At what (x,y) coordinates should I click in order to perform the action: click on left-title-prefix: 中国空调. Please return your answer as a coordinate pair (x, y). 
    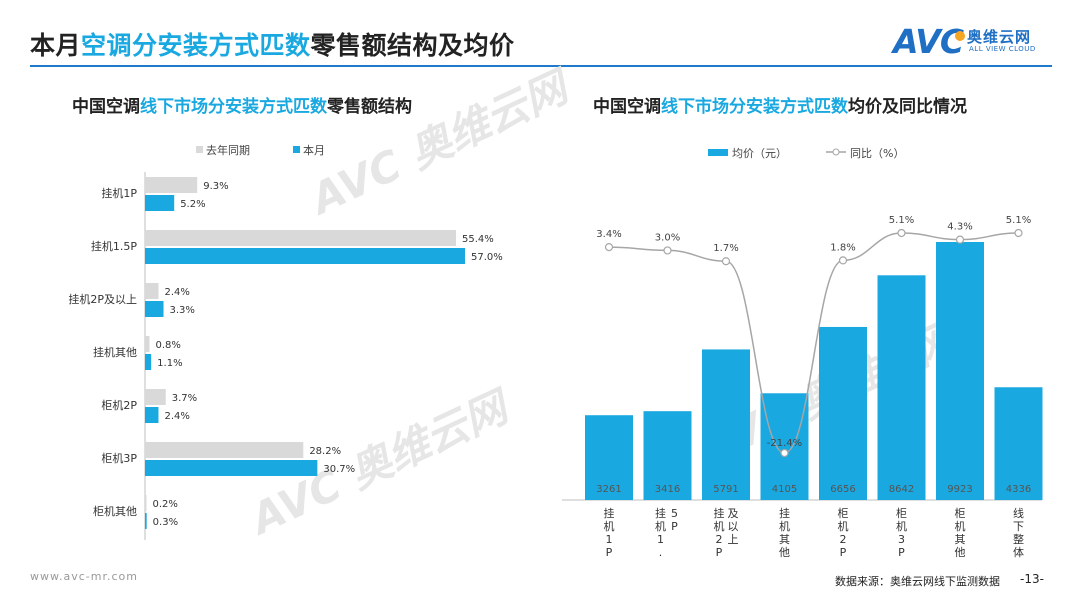
    Looking at the image, I should click on (106, 107).